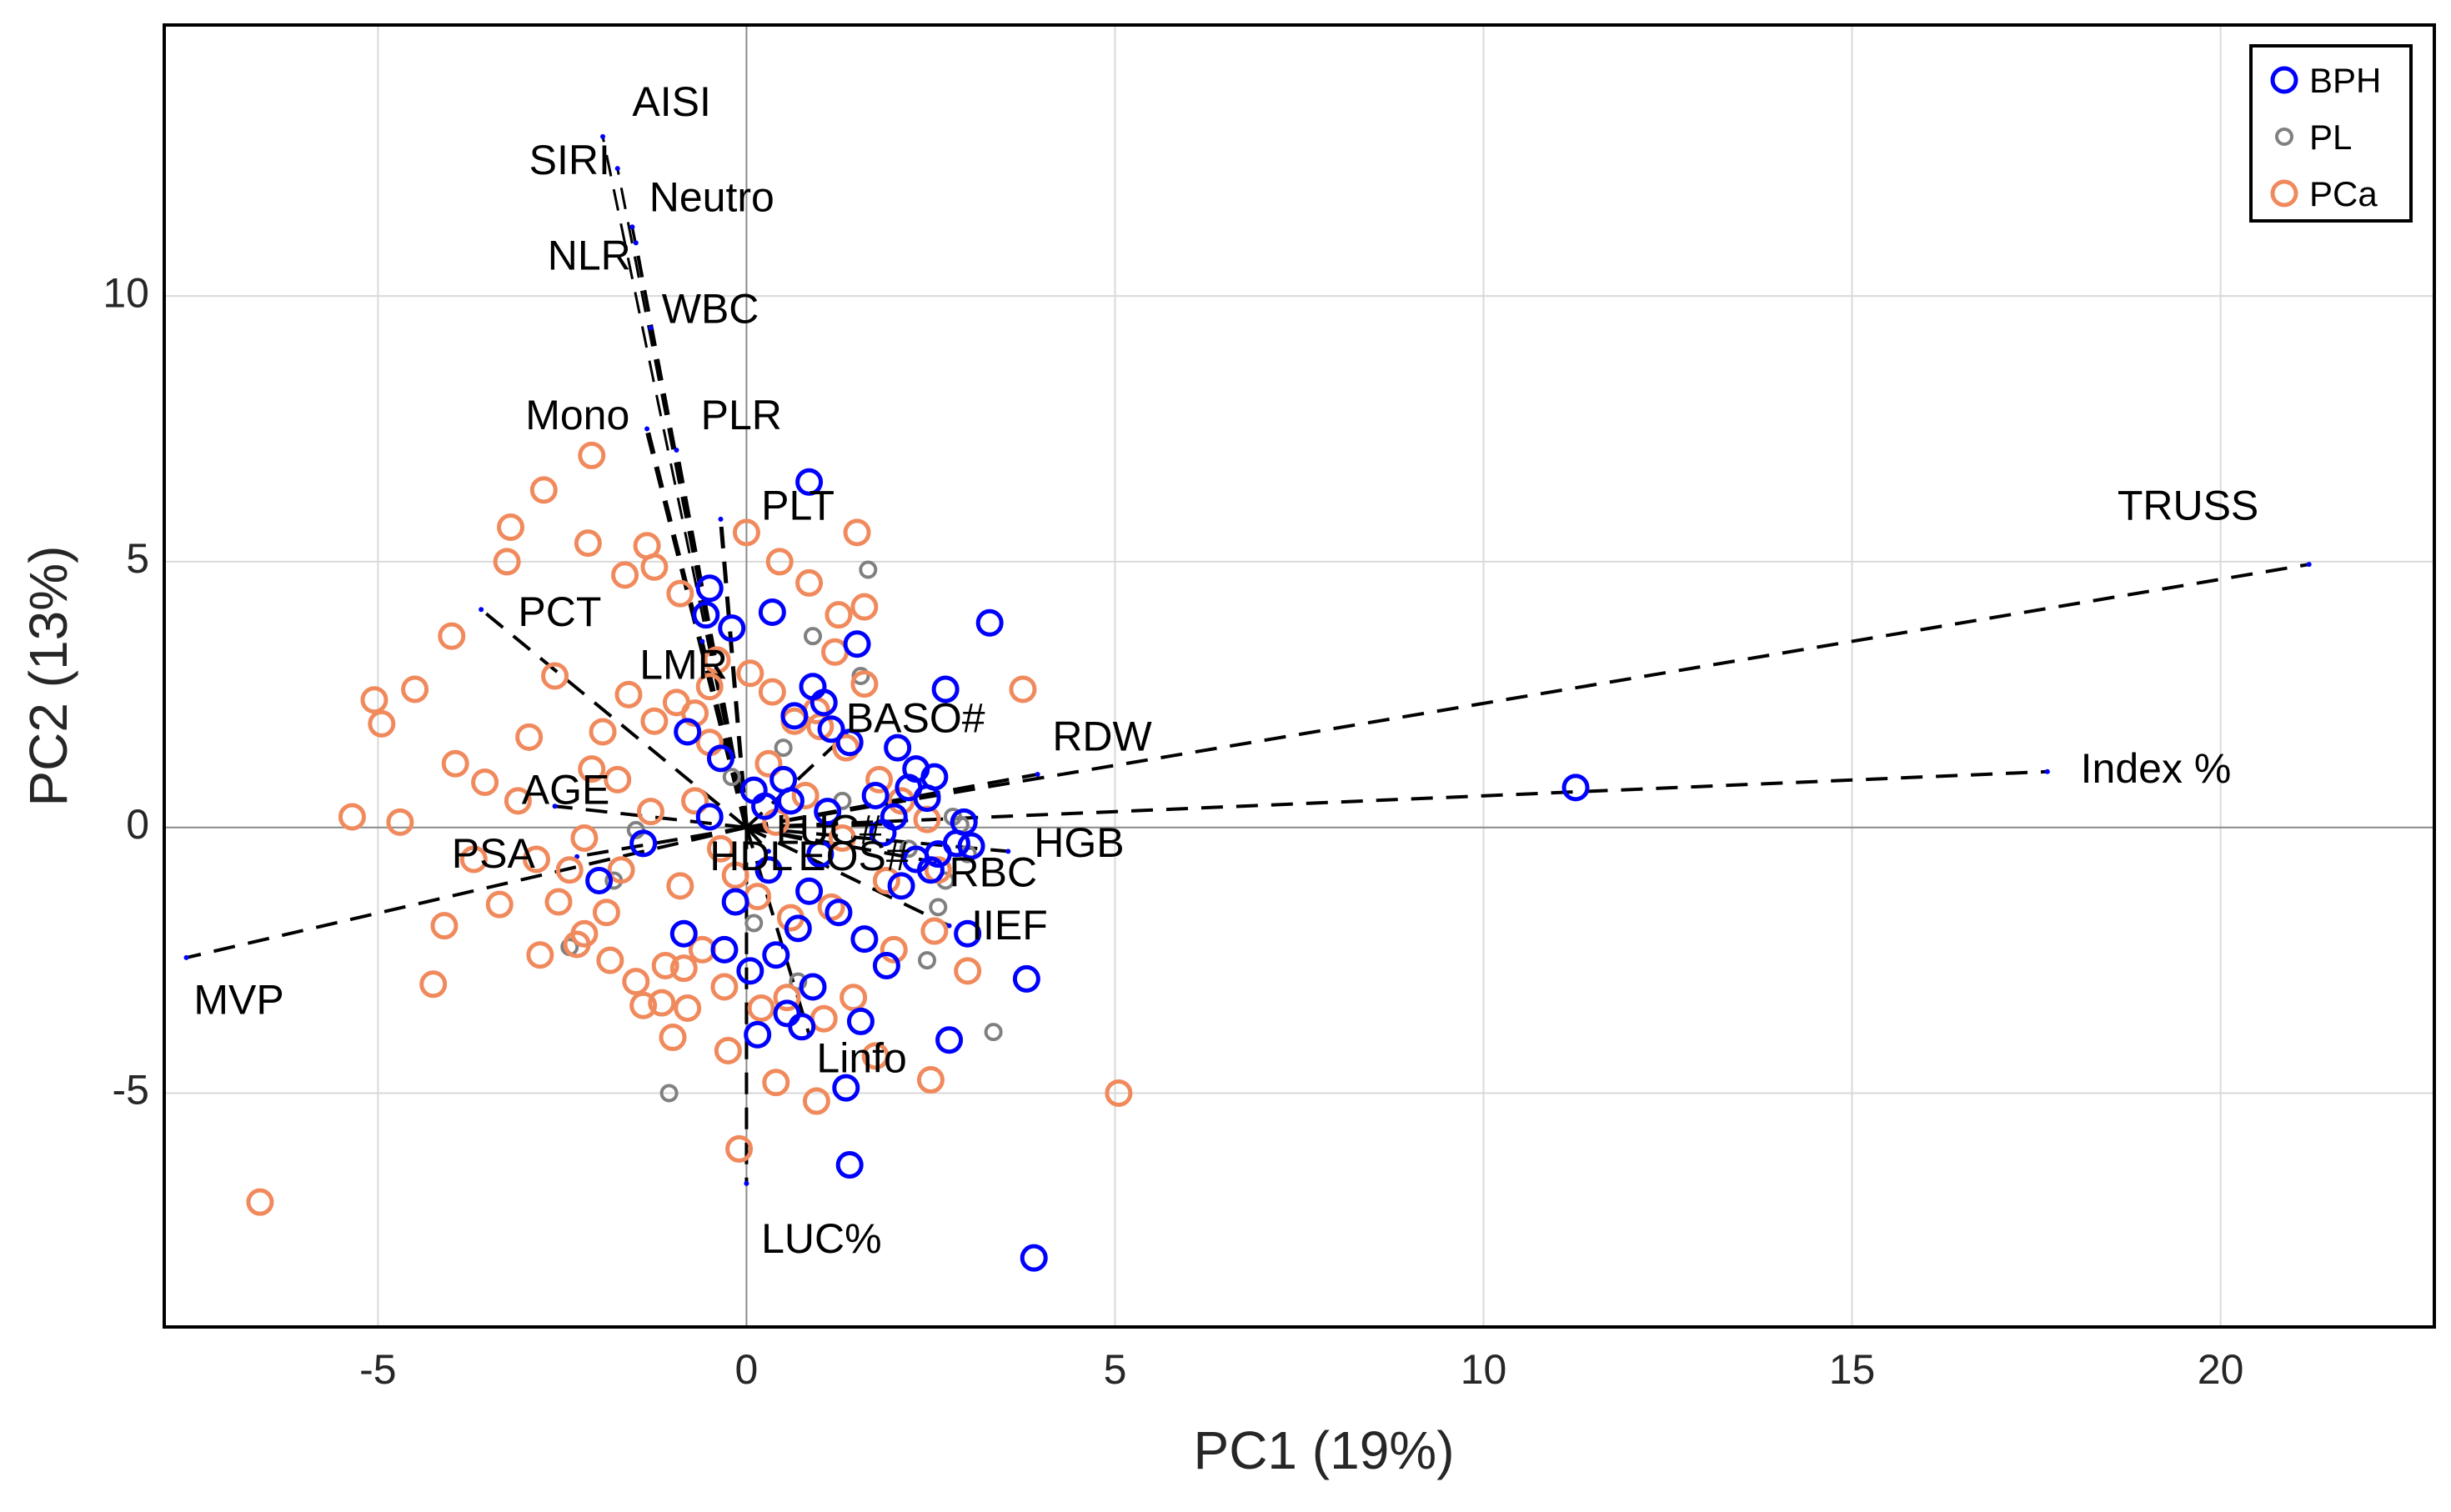 The image size is (2451, 1512). Describe the element at coordinates (1008, 852) in the screenshot. I see `loading-endpoint-hgb` at that location.